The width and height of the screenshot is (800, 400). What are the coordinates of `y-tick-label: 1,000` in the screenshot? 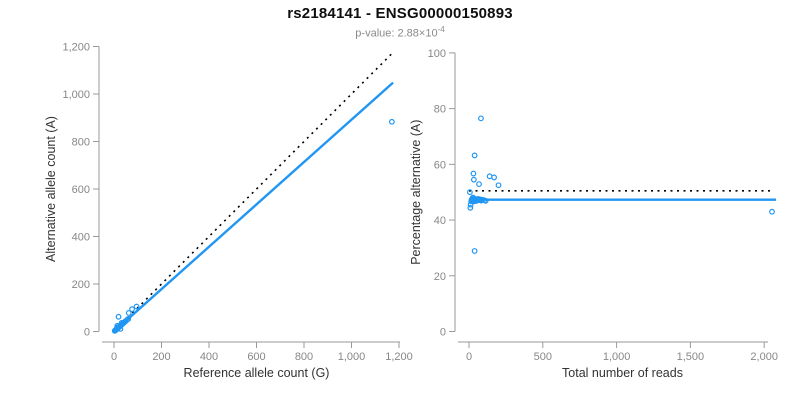 It's located at (76, 95).